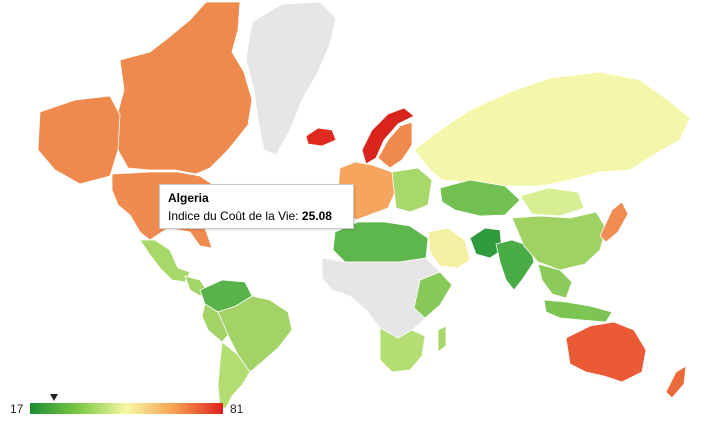  What do you see at coordinates (433, 295) in the screenshot?
I see `east-africa-region` at bounding box center [433, 295].